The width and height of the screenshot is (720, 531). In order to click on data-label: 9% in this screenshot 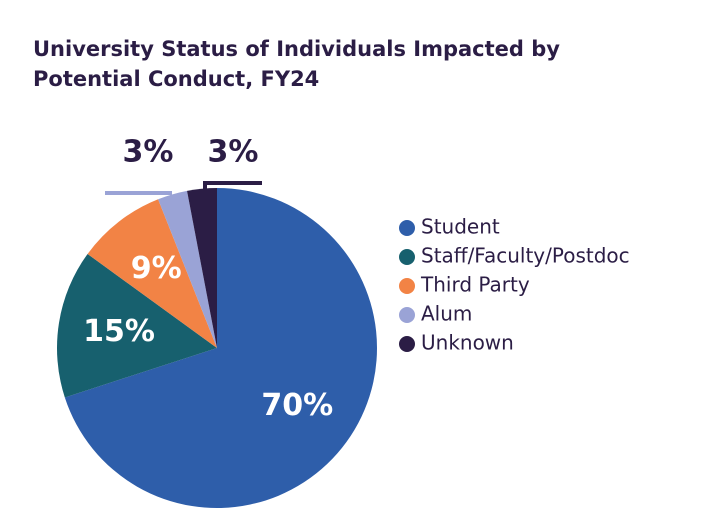, I will do `click(156, 268)`.